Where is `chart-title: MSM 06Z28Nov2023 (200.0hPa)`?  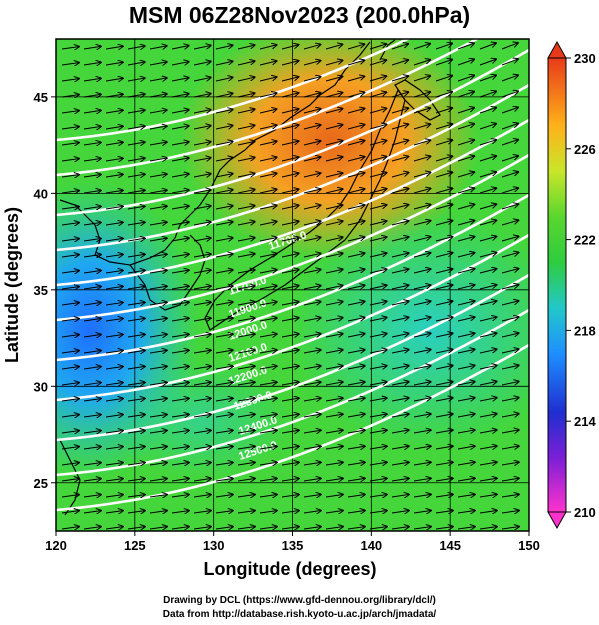 chart-title: MSM 06Z28Nov2023 (200.0hPa) is located at coordinates (299, 15).